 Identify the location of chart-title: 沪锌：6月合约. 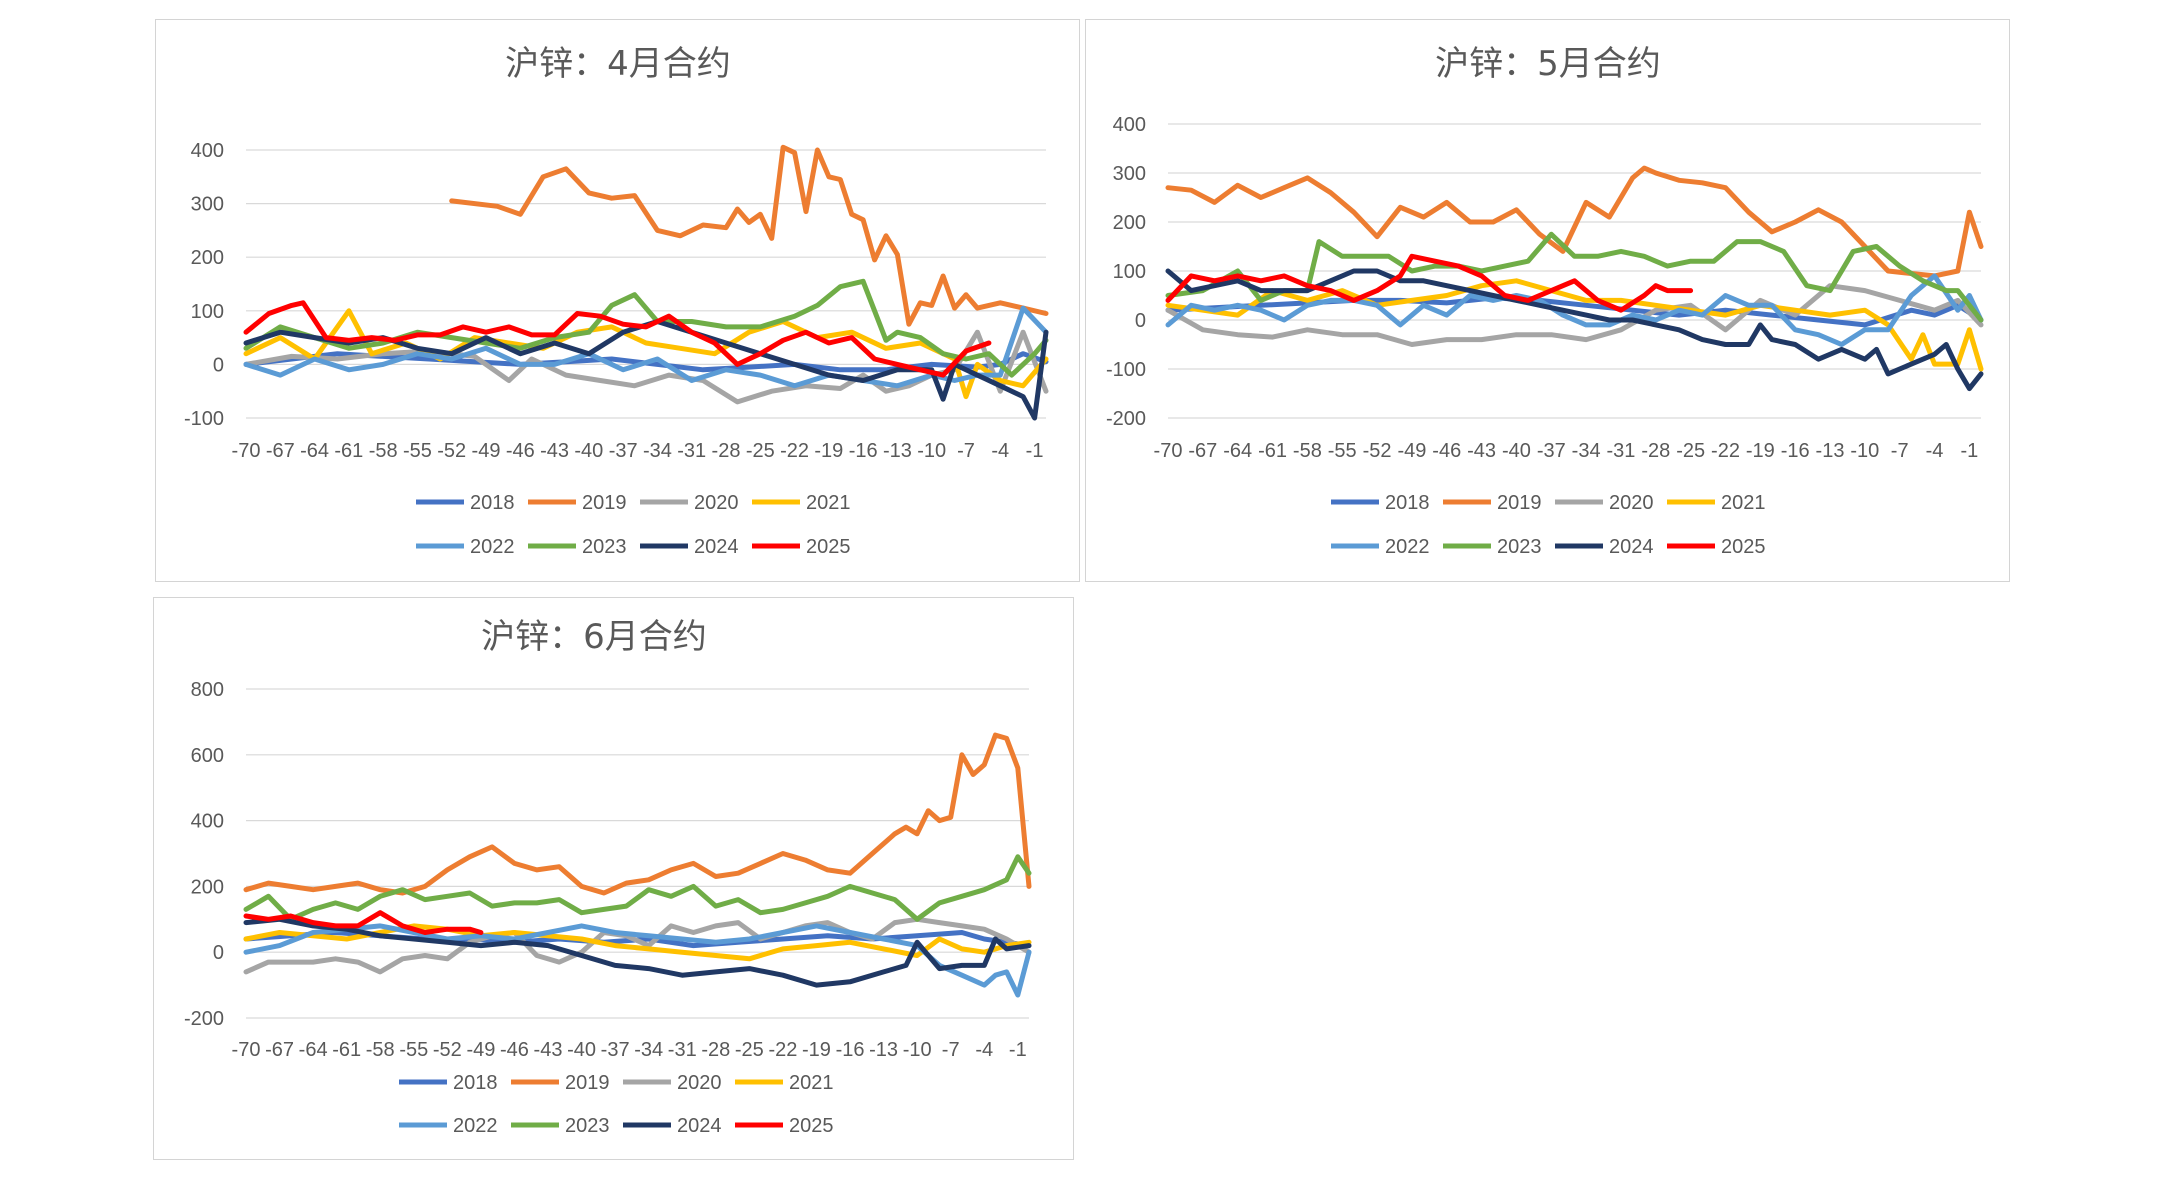
(594, 637).